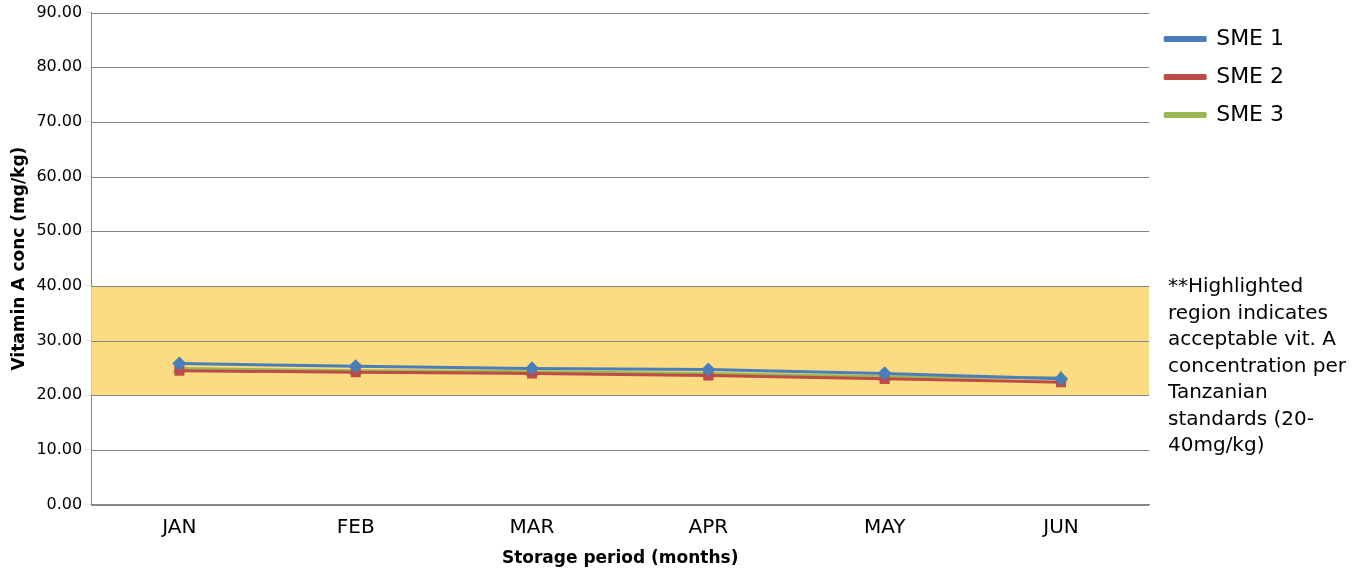 The height and width of the screenshot is (573, 1364). Describe the element at coordinates (885, 525) in the screenshot. I see `x-tick-label: MAY` at that location.